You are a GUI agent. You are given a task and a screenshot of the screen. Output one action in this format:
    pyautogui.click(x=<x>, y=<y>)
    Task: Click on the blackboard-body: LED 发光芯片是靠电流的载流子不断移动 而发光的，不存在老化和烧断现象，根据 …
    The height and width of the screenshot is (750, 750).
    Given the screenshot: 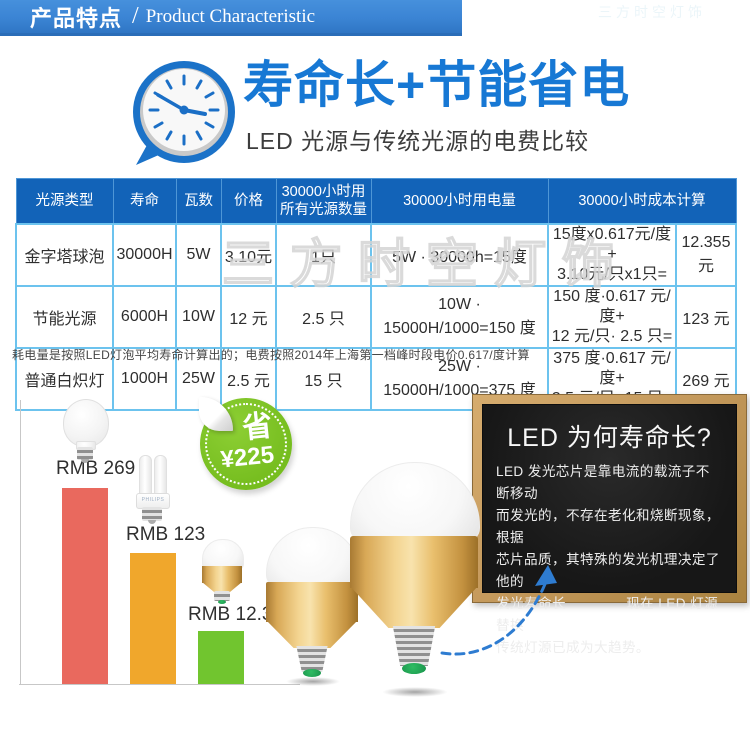 What is the action you would take?
    pyautogui.click(x=608, y=560)
    